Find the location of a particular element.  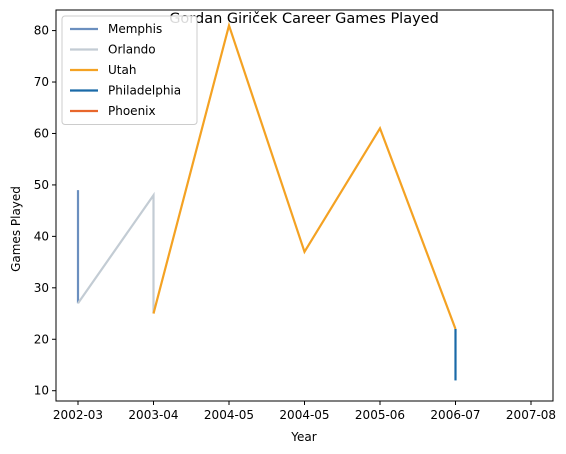

series-line-orlando is located at coordinates (116, 252).